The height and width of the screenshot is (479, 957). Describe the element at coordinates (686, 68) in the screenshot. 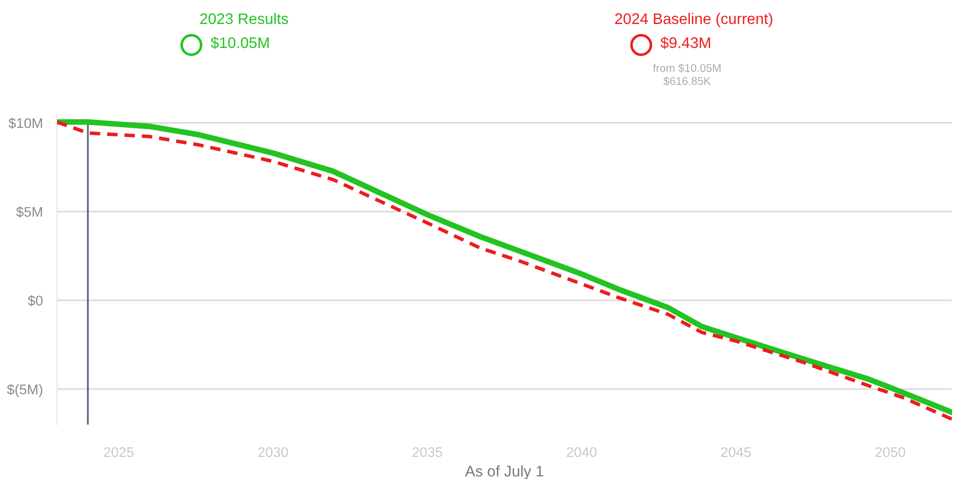

I see `text: from $10.05M` at that location.